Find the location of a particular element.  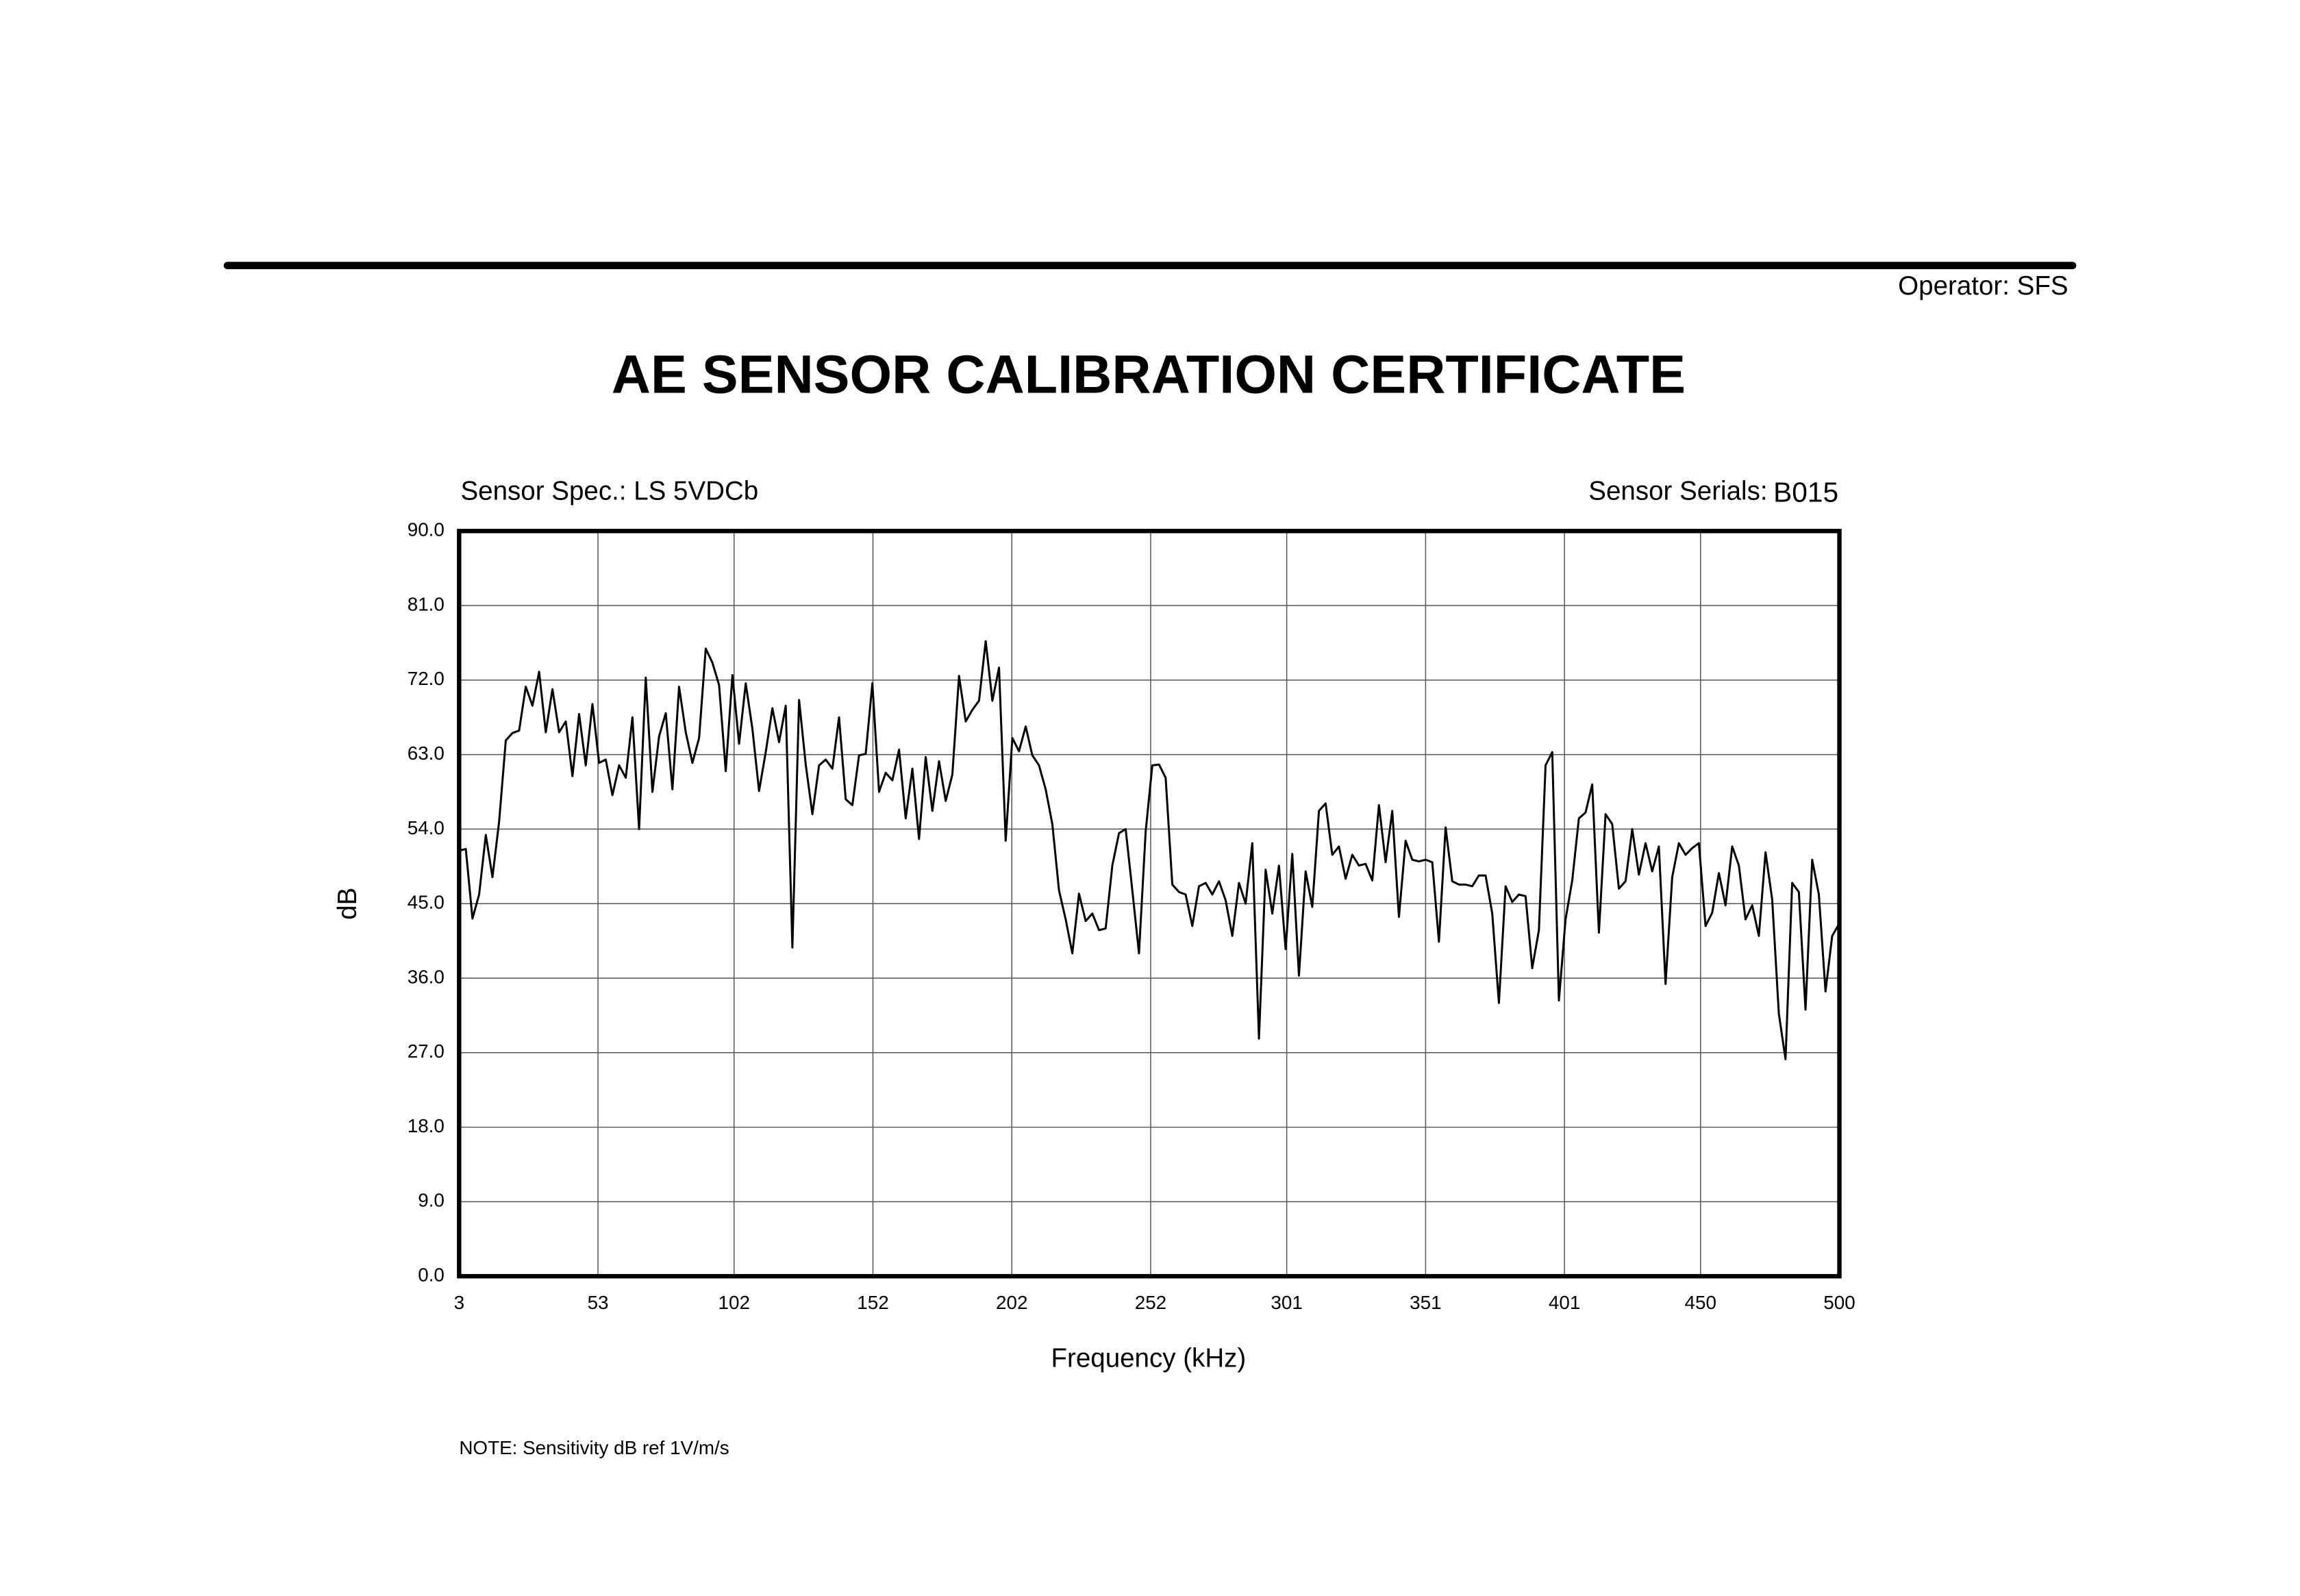

x-tick-label: 202 is located at coordinates (1011, 1302).